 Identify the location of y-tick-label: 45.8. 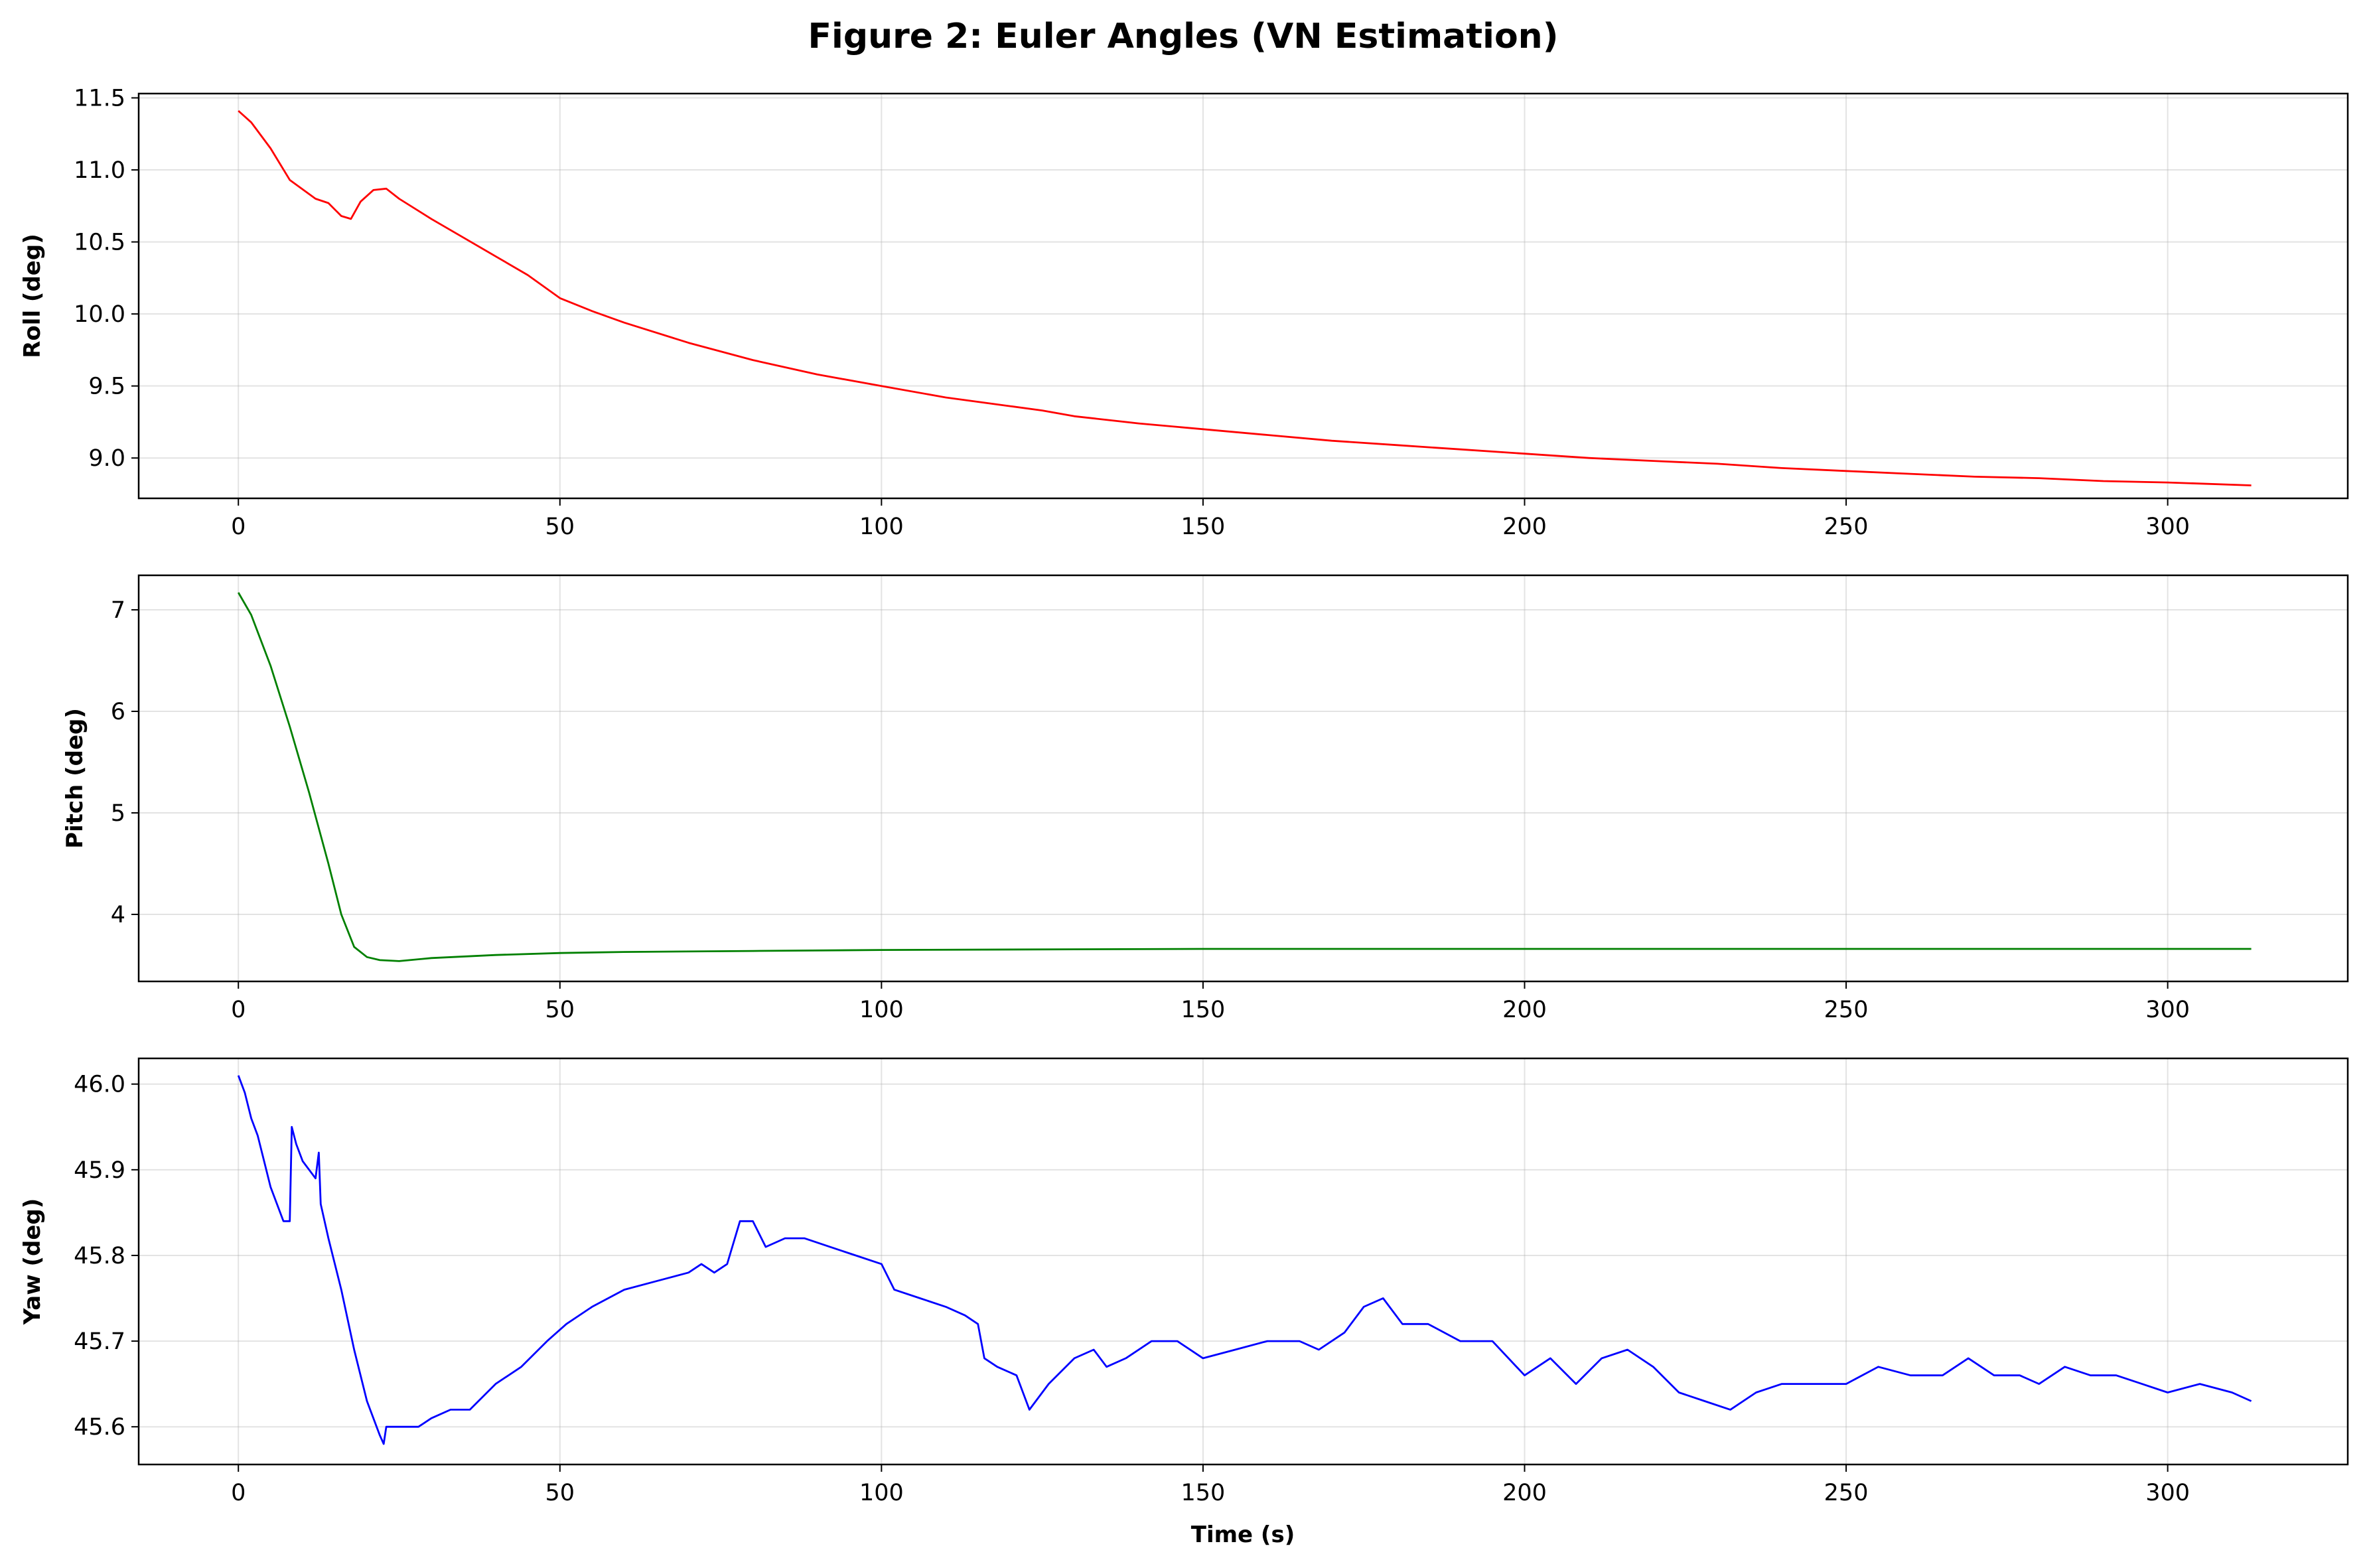
(100, 1256).